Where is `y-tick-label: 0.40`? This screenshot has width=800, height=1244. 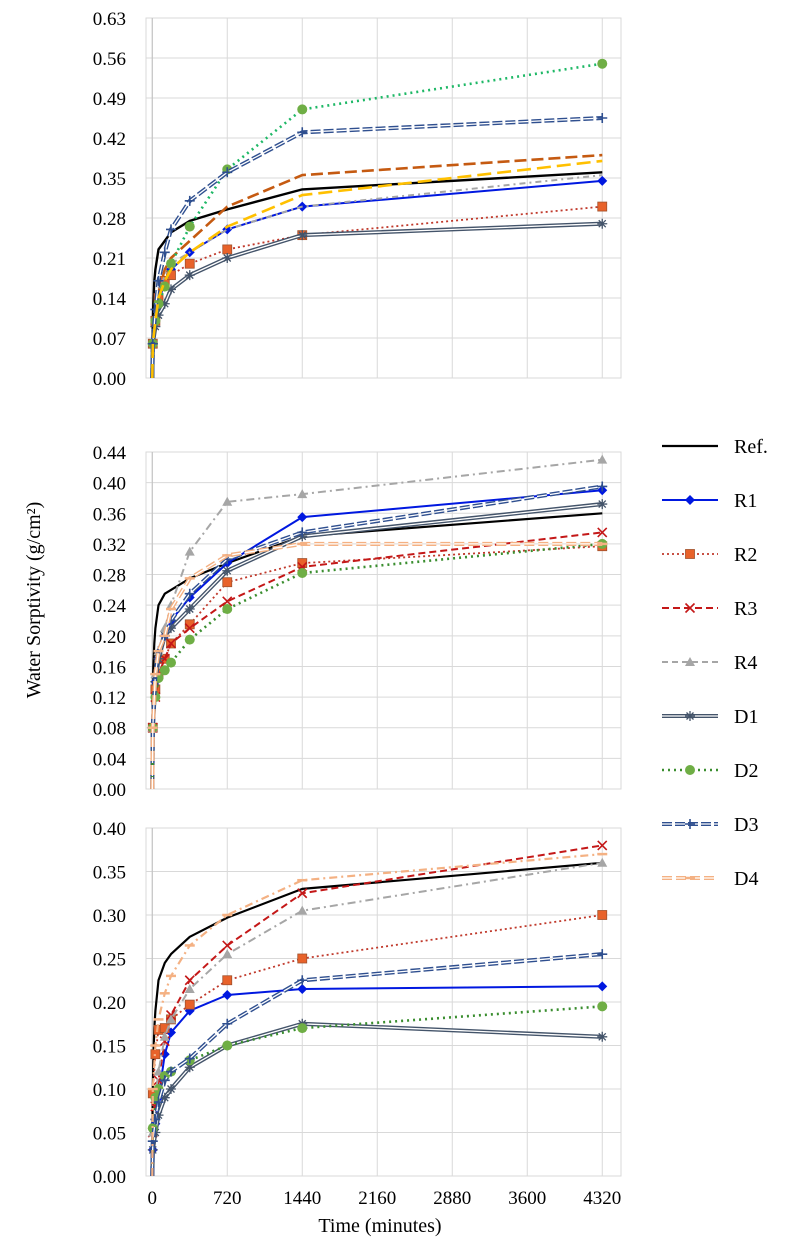
y-tick-label: 0.40 is located at coordinates (109, 484).